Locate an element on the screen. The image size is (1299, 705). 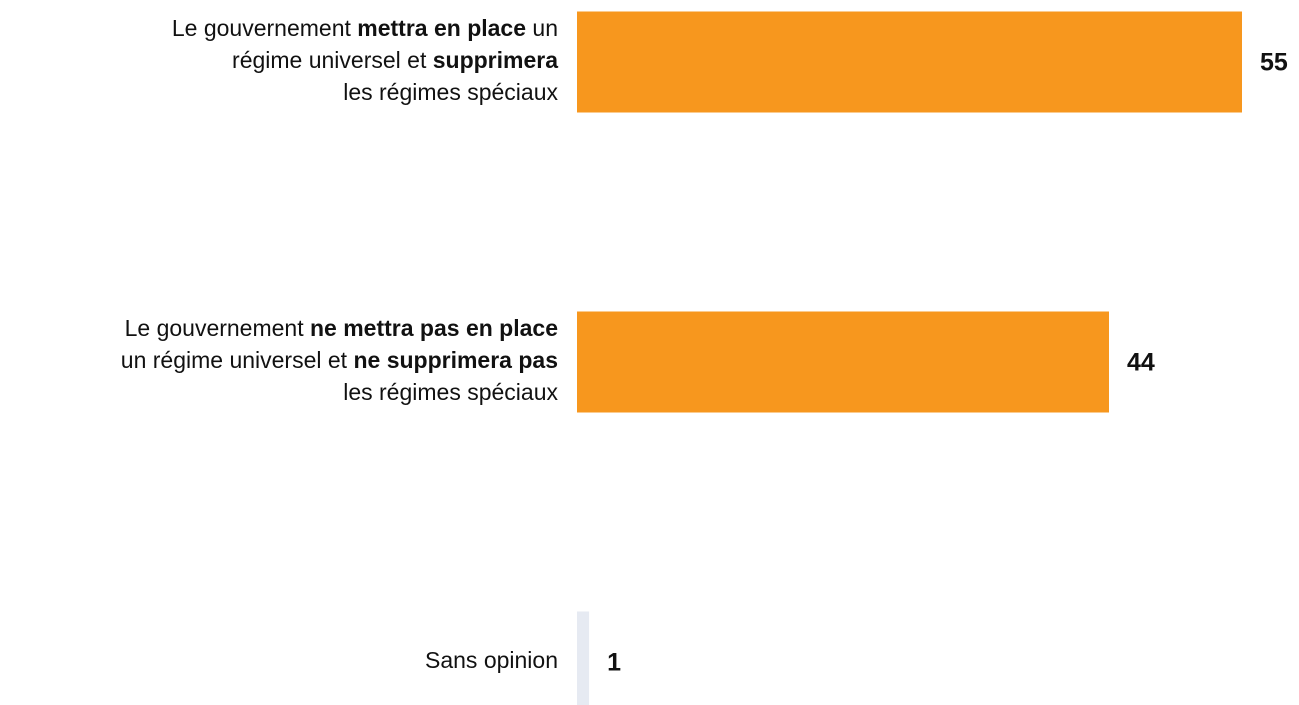
label-run: supprimera is located at coordinates (495, 60).